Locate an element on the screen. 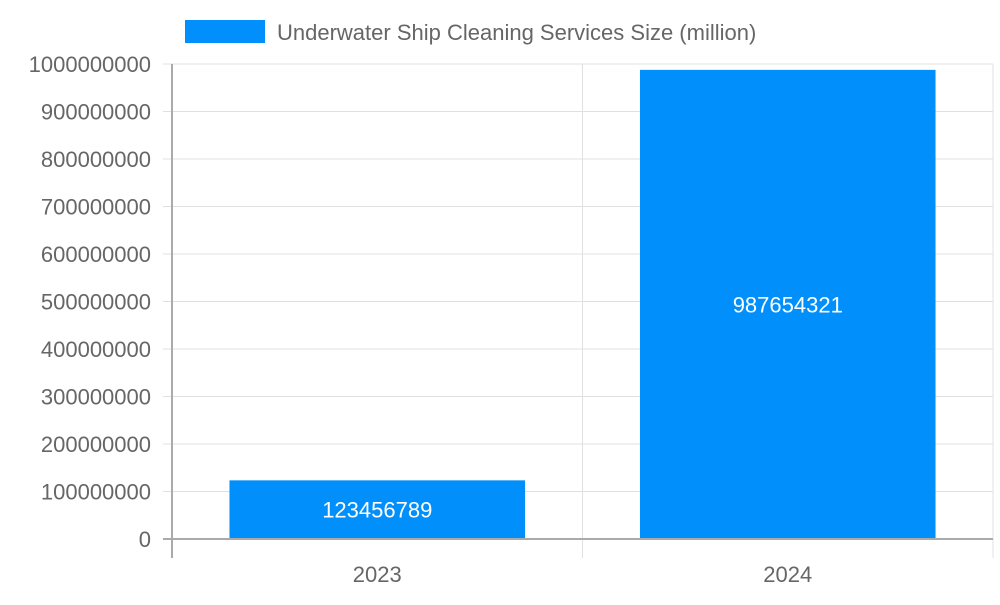 Image resolution: width=1000 pixels, height=605 pixels. y-tick-label: 700000000 is located at coordinates (96, 207).